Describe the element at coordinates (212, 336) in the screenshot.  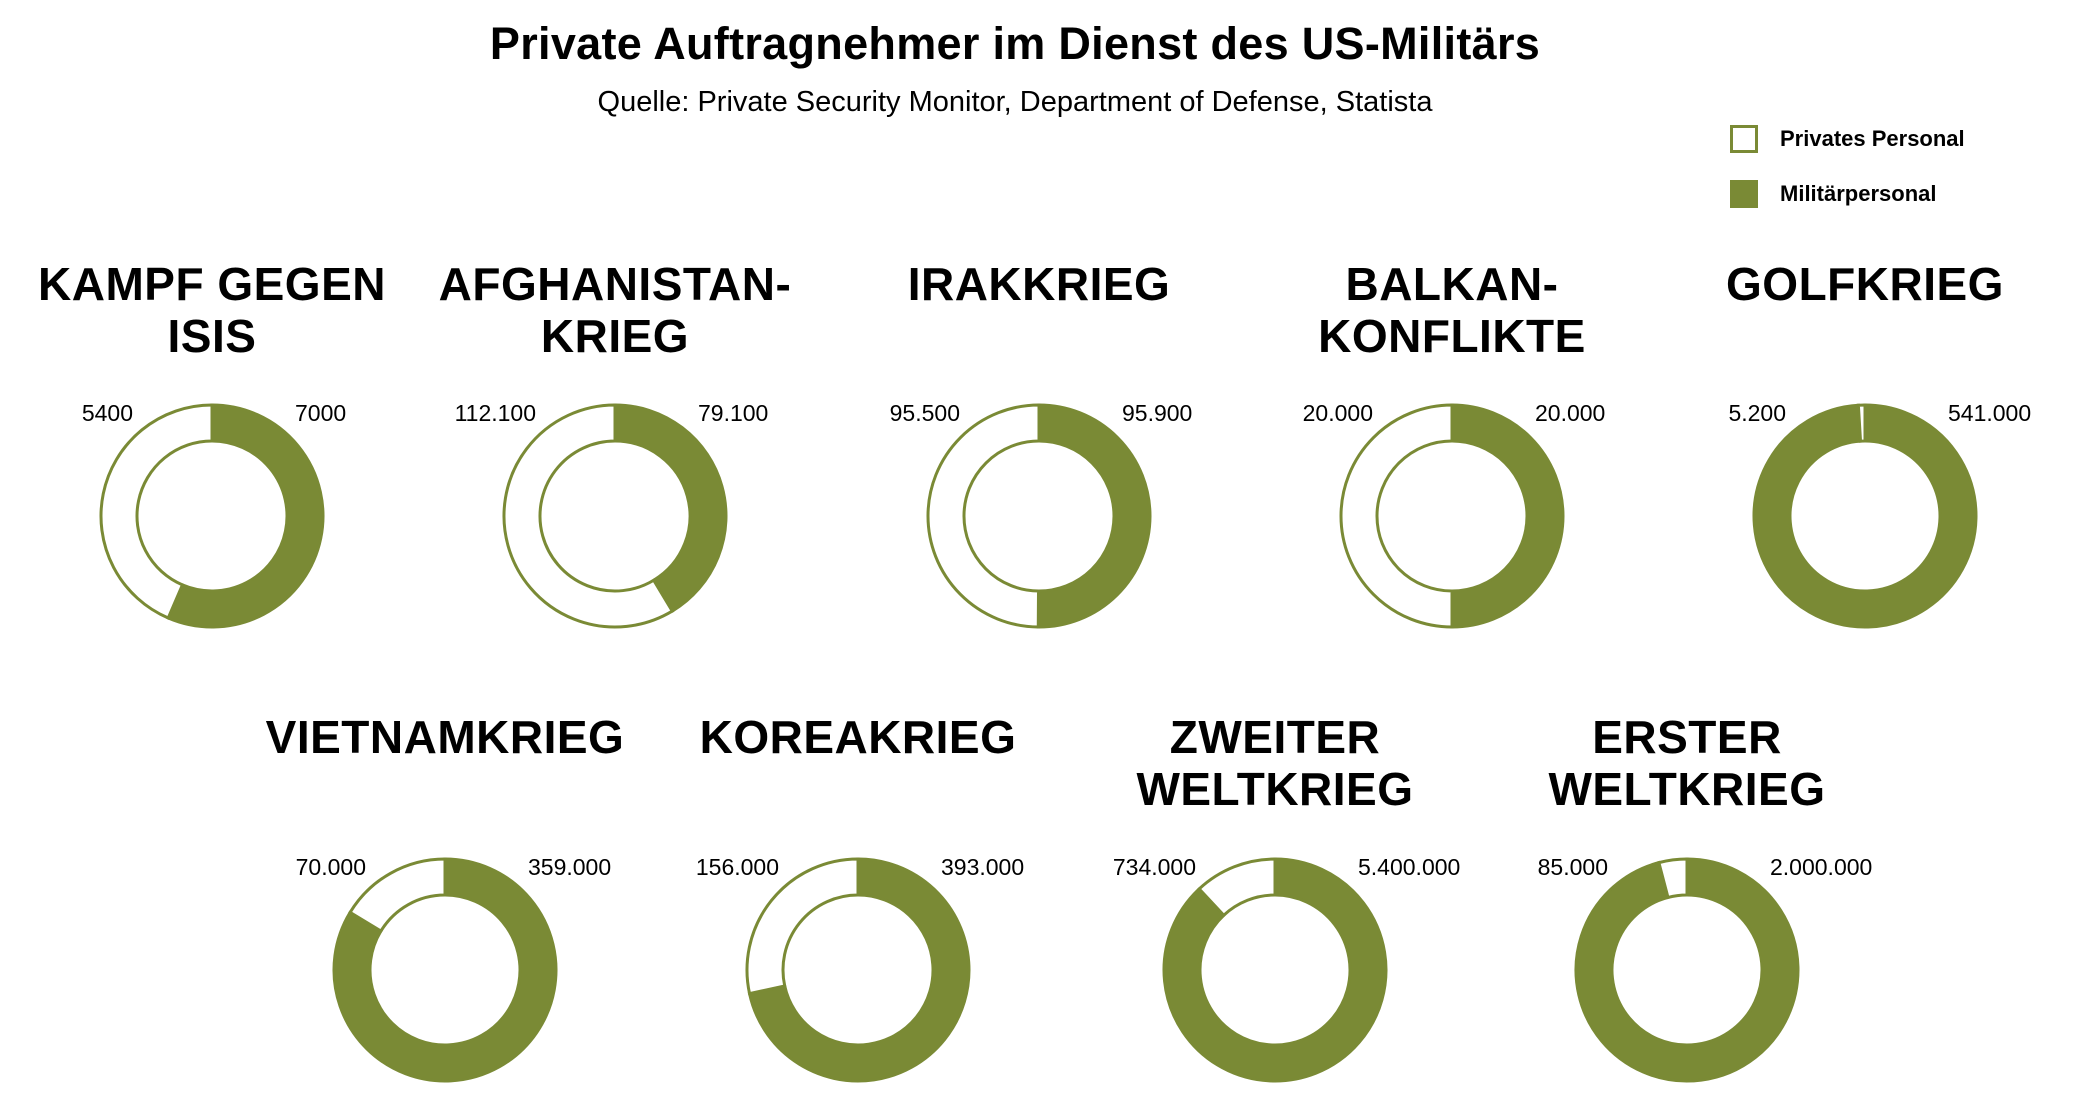
I see `chart-heading-line: ISIS` at that location.